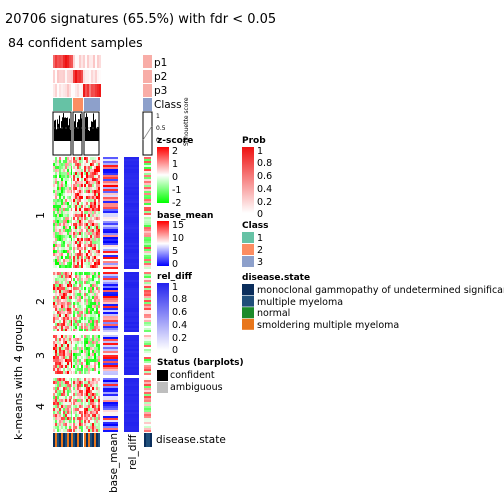 The image size is (504, 504). Describe the element at coordinates (205, 270) in the screenshot. I see `legends` at that location.